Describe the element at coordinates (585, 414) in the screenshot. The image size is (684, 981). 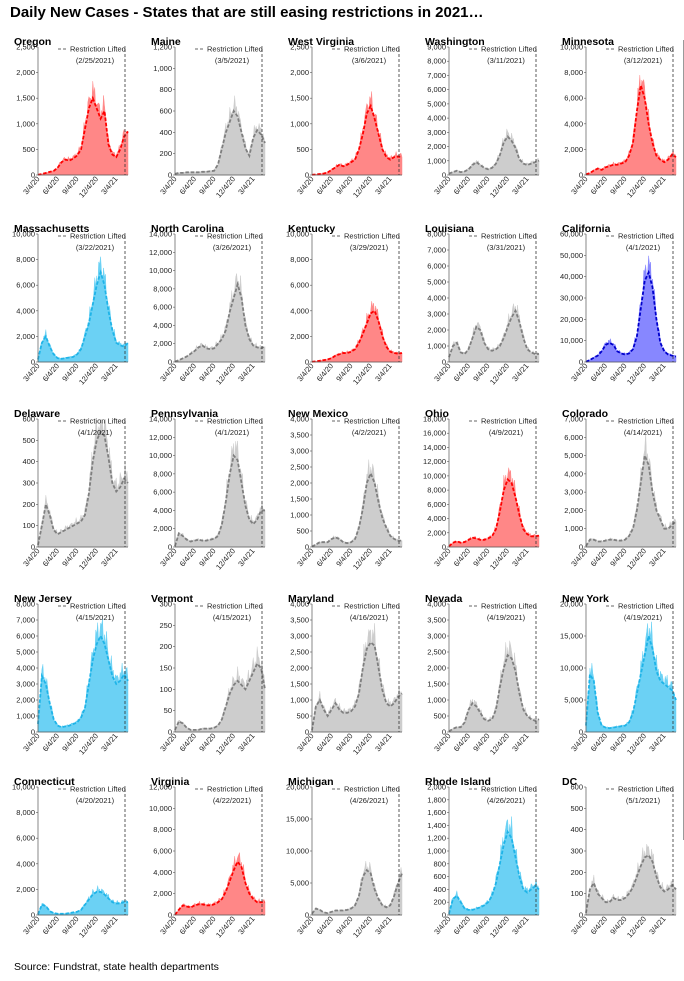
I see `state-name: Colorado` at that location.